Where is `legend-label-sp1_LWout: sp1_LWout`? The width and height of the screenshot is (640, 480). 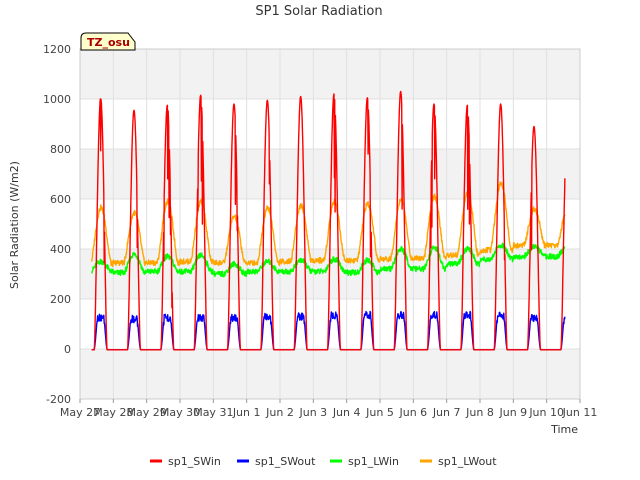 legend-label-sp1_LWout: sp1_LWout is located at coordinates (467, 461).